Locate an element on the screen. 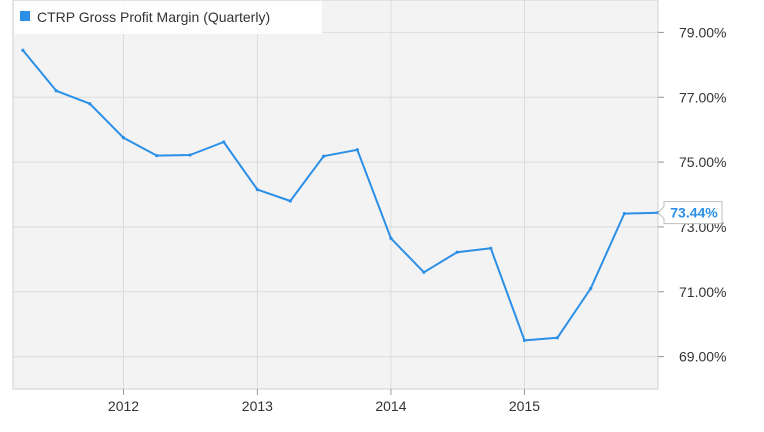 The image size is (764, 432). callout-value-label: 73.44% is located at coordinates (694, 213).